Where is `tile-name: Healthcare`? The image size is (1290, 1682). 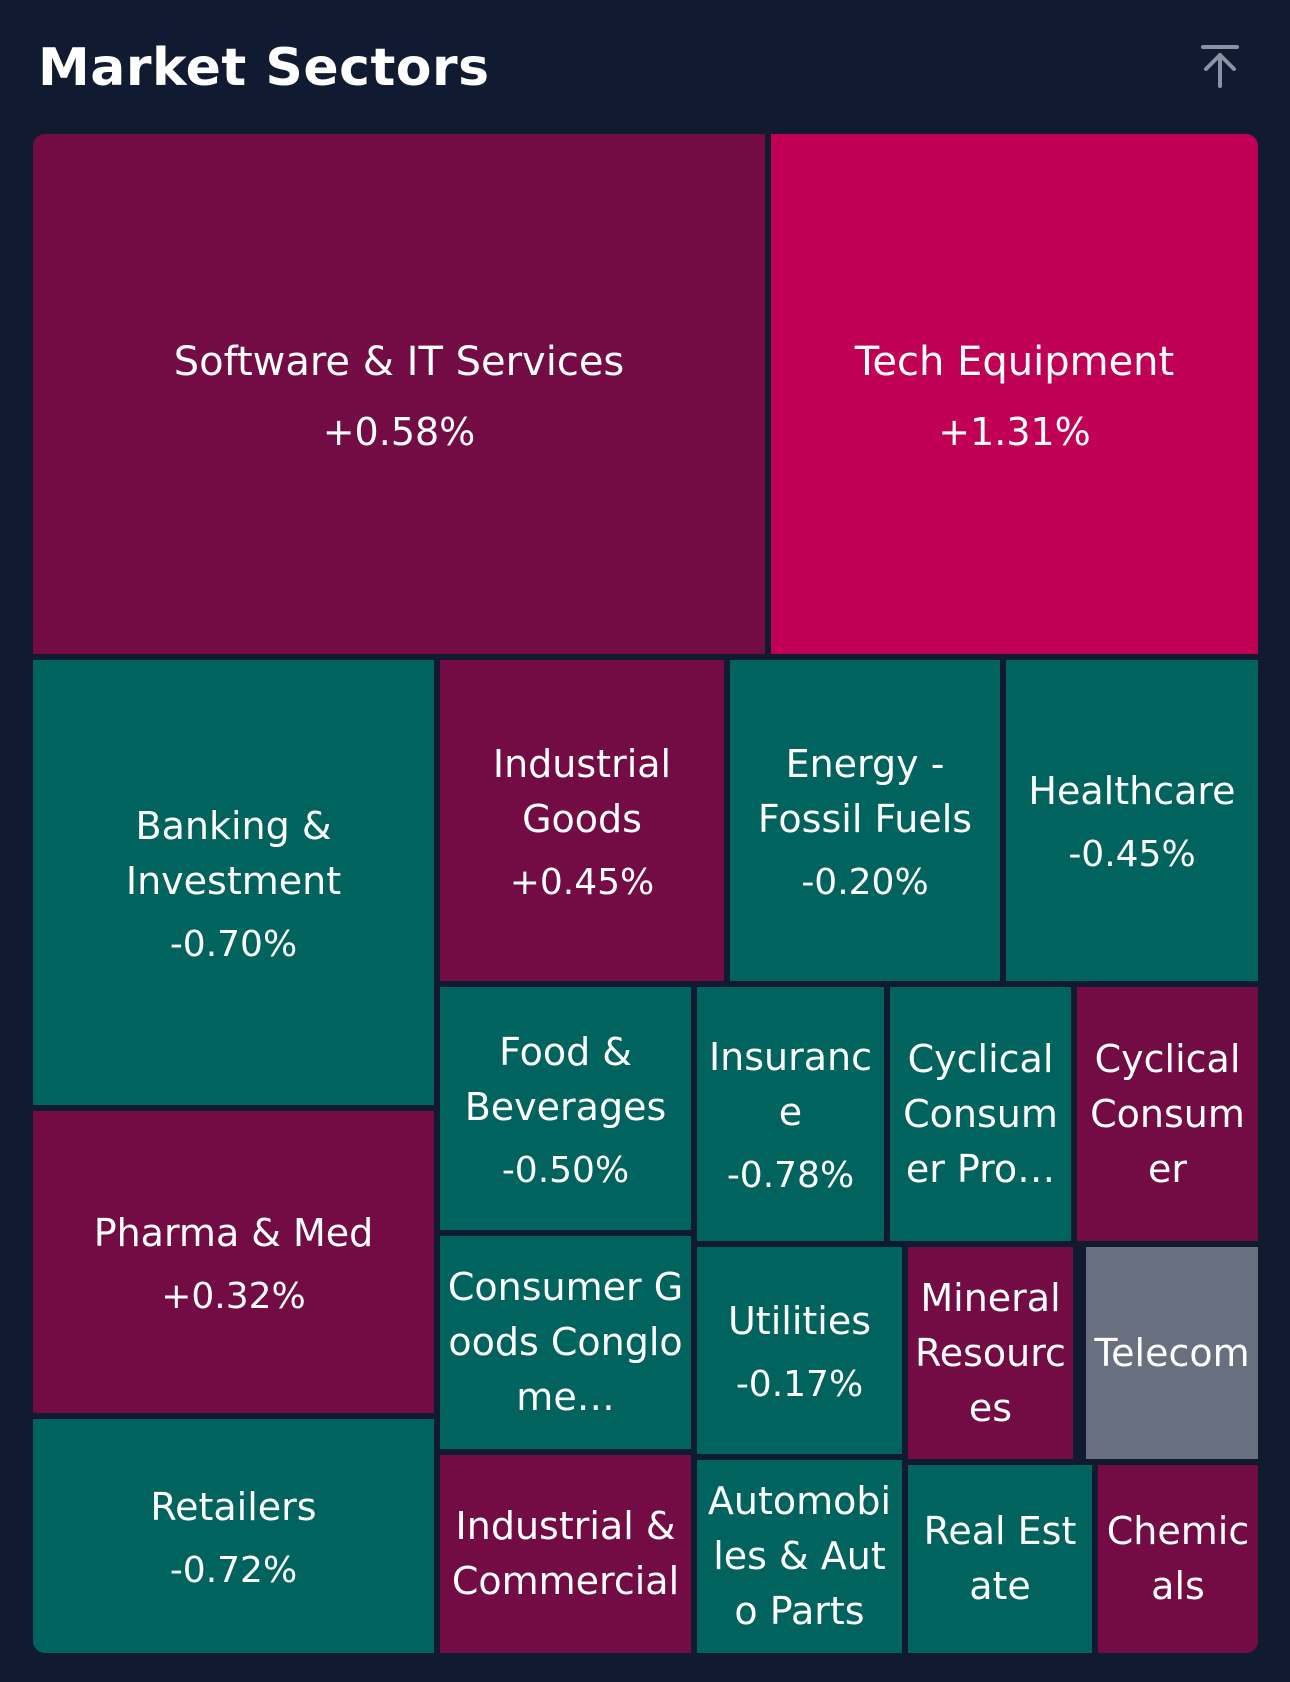
tile-name: Healthcare is located at coordinates (1132, 791).